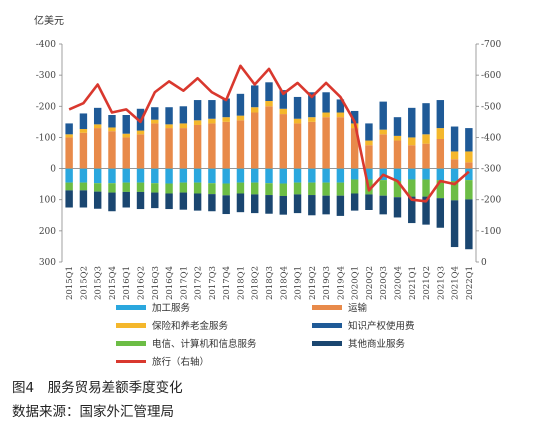 This screenshot has height=436, width=540. I want to click on x-tick-label: 2021Q3, so click(441, 283).